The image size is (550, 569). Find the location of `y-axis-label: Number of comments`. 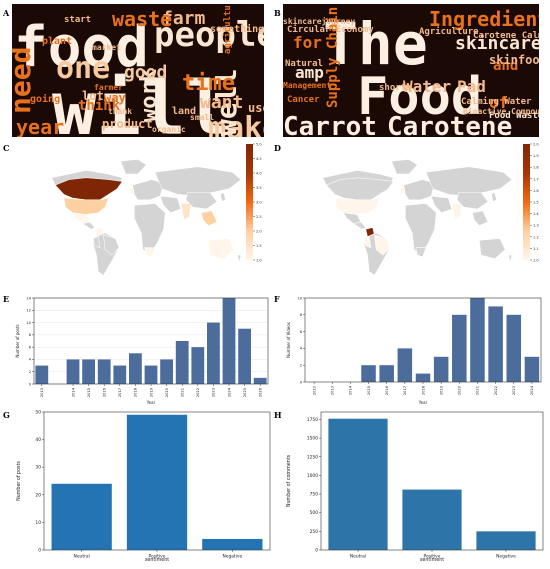

y-axis-label: Number of comments is located at coordinates (289, 480).